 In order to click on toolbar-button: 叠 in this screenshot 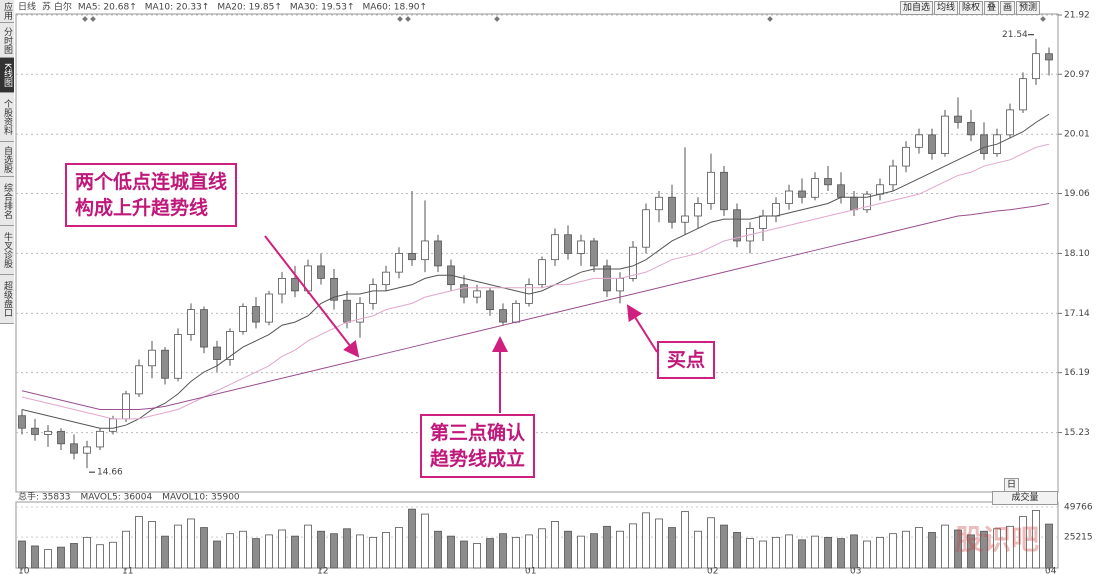, I will do `click(992, 8)`.